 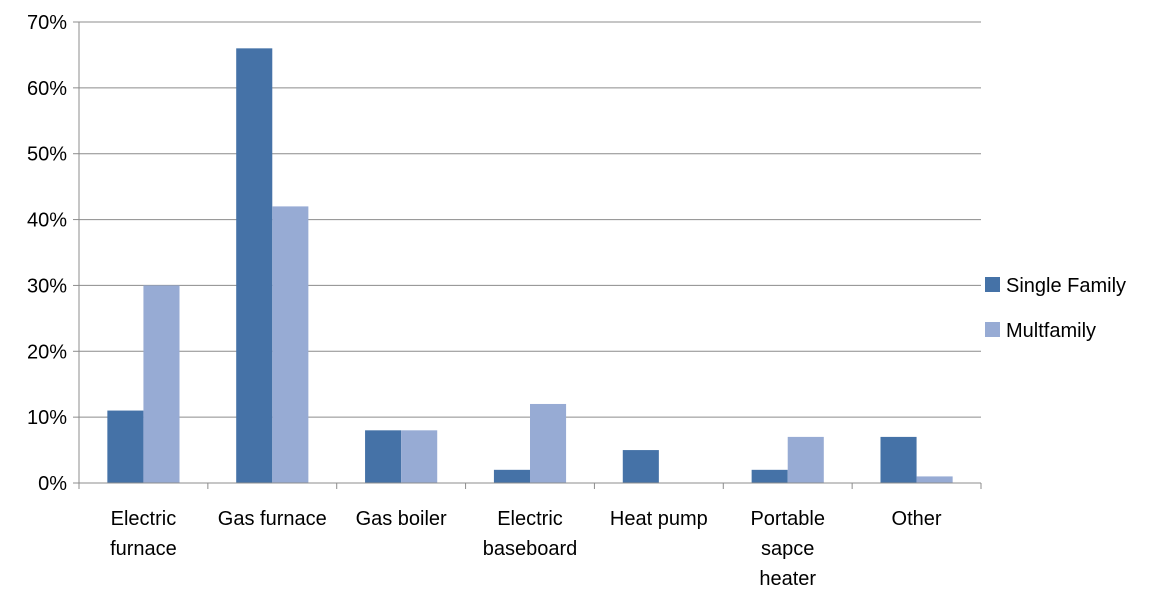 What do you see at coordinates (47, 286) in the screenshot?
I see `y-tick-label: 30%` at bounding box center [47, 286].